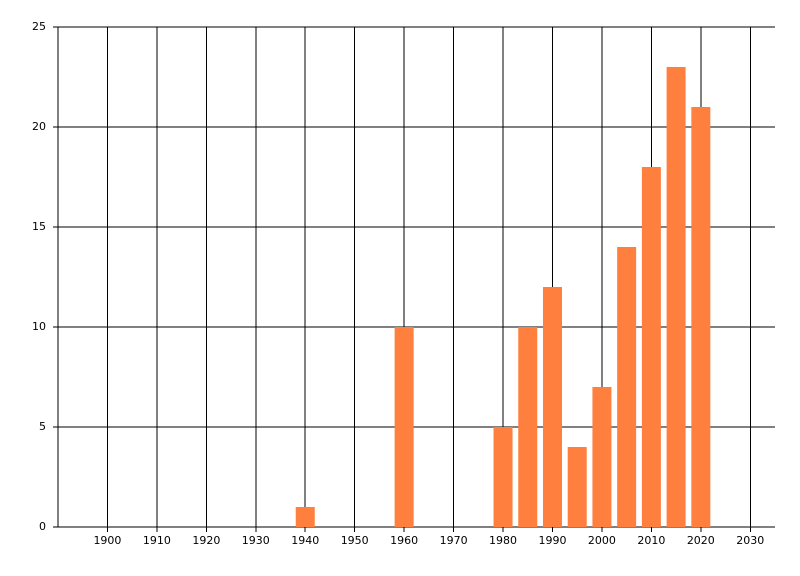 This screenshot has height=576, width=800. What do you see at coordinates (552, 540) in the screenshot?
I see `x-tick-label: 1990` at bounding box center [552, 540].